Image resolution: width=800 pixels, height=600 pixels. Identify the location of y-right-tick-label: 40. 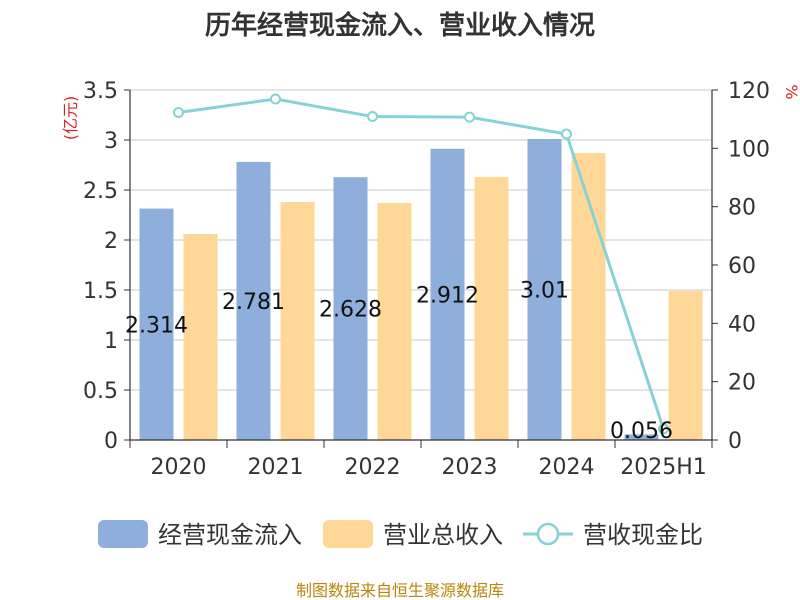
(742, 324).